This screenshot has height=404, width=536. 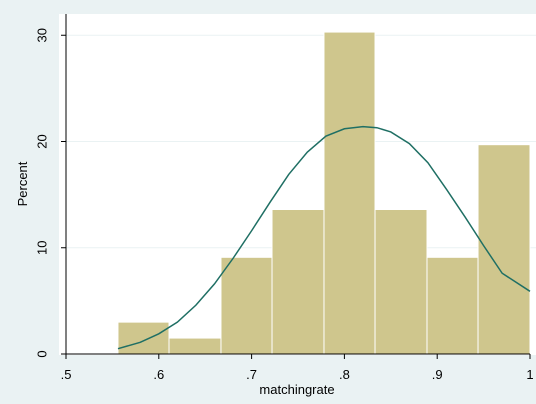 I want to click on y-tick-label-1: 10, so click(x=41, y=248).